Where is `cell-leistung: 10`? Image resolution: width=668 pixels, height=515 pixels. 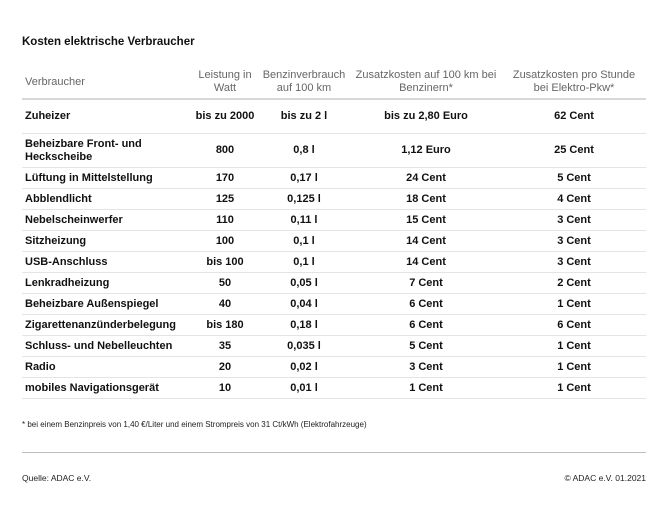 cell-leistung: 10 is located at coordinates (225, 388).